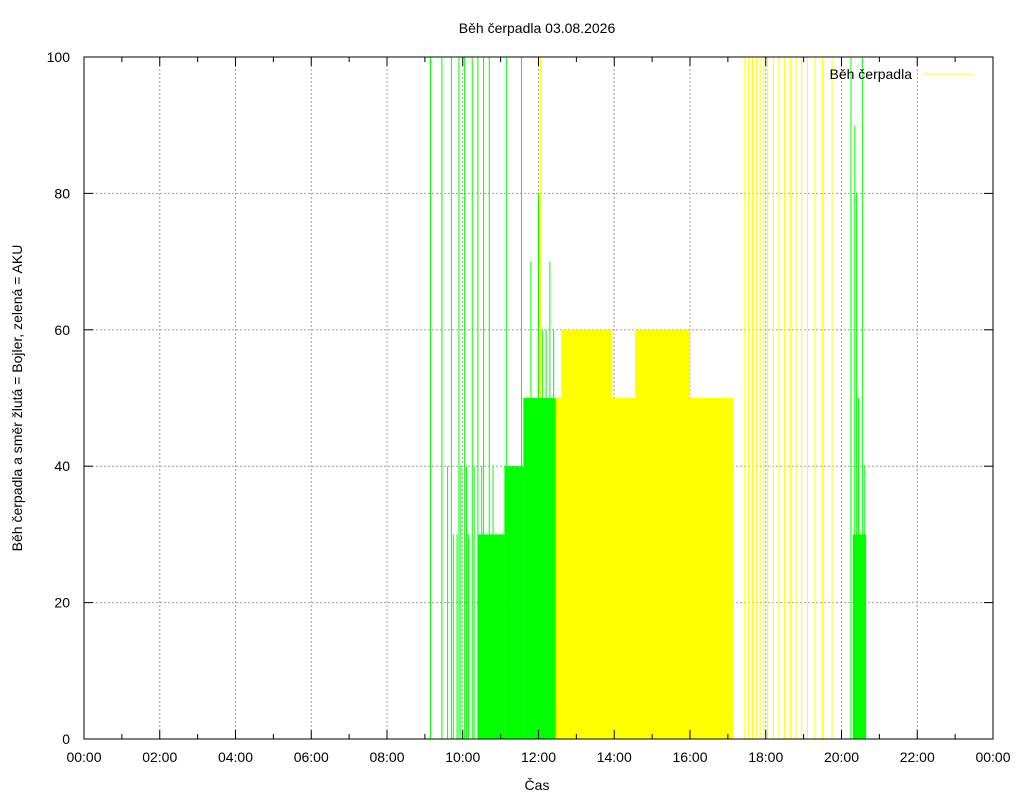 The image size is (1024, 800). Describe the element at coordinates (62, 466) in the screenshot. I see `y-tick-label: 40` at that location.